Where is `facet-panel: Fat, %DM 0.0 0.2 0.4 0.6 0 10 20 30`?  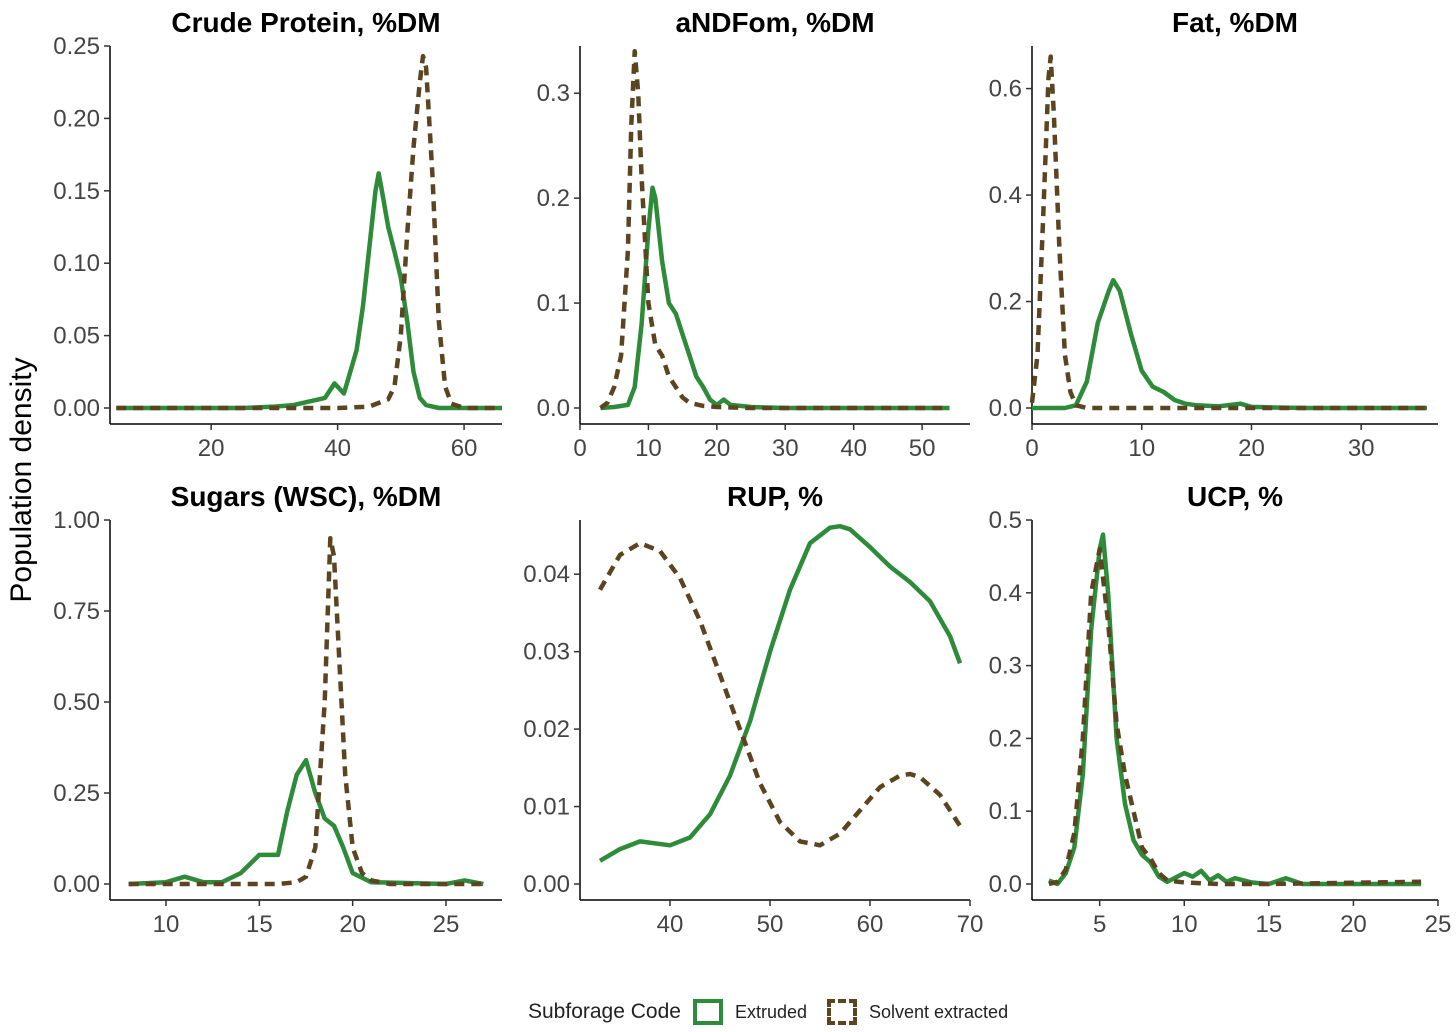
facet-panel: Fat, %DM 0.0 0.2 0.4 0.6 0 10 20 30 is located at coordinates (1213, 234).